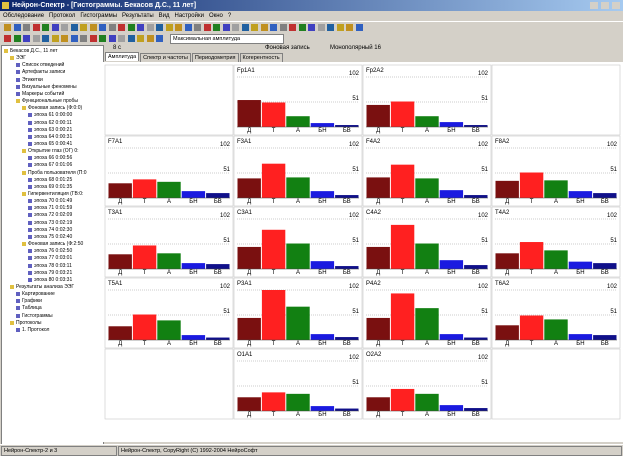  I want to click on menu-item: Результаты, so click(138, 16).